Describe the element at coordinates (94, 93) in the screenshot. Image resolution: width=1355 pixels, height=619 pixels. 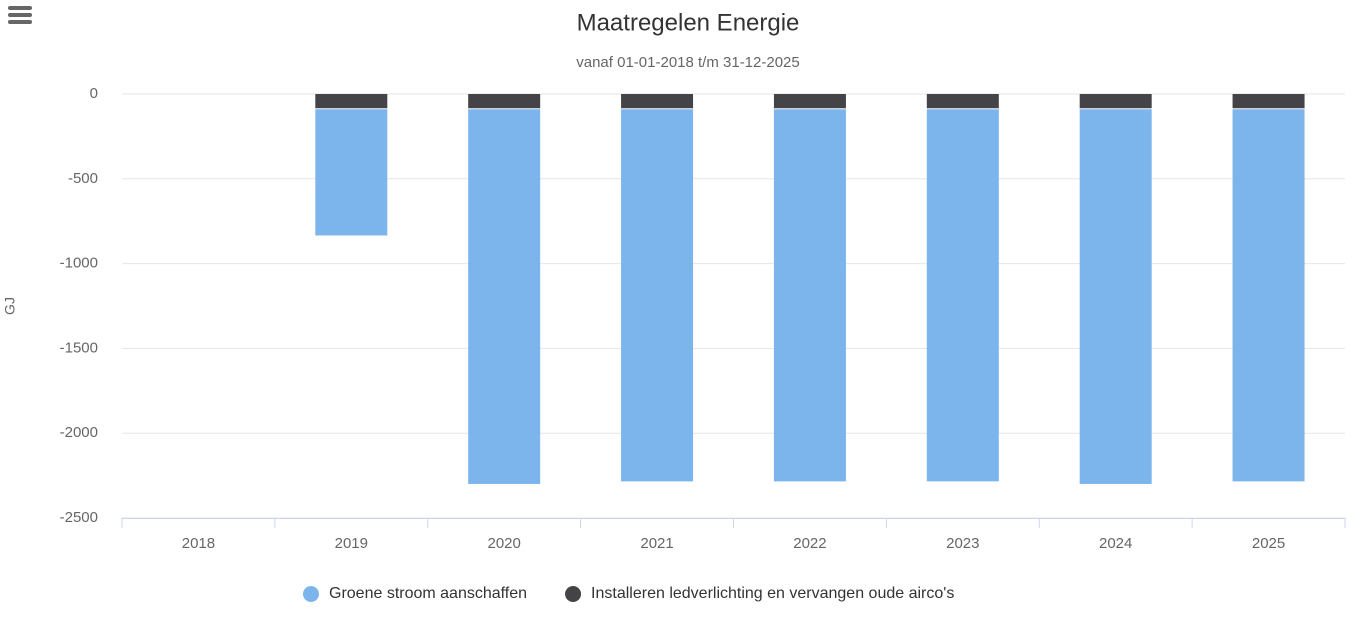
I see `y-tick-label: 0` at that location.